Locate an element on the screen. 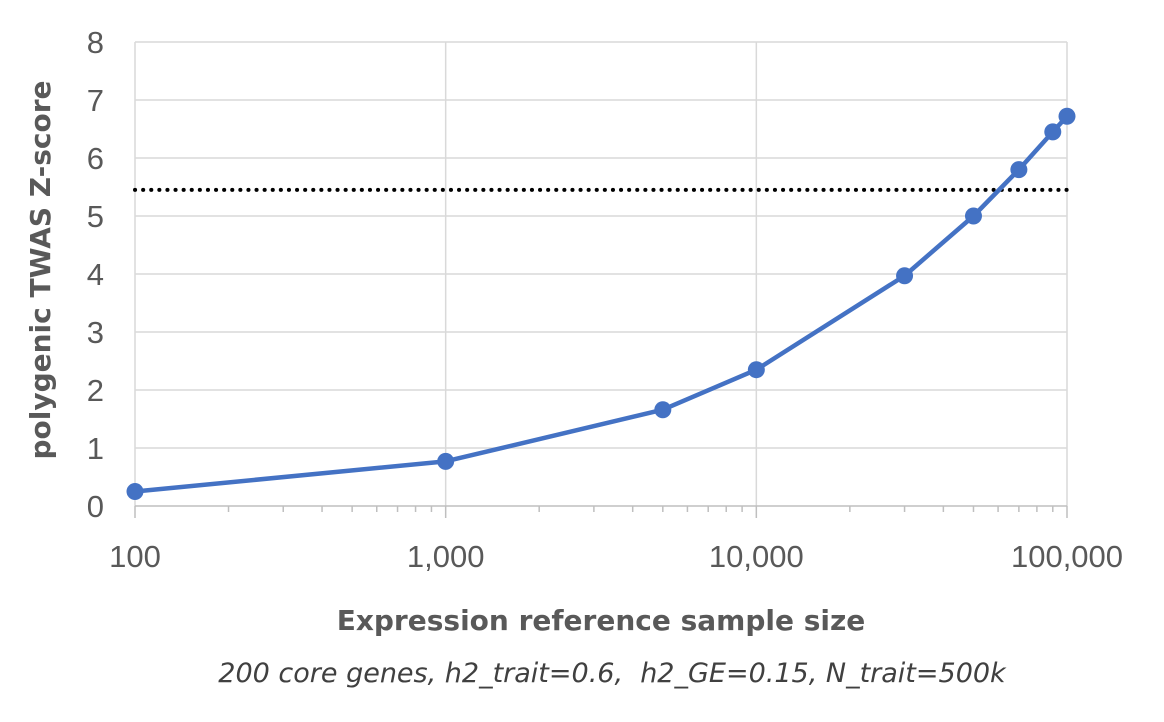 The height and width of the screenshot is (722, 1164). y-tick-label: 0 is located at coordinates (95, 506).